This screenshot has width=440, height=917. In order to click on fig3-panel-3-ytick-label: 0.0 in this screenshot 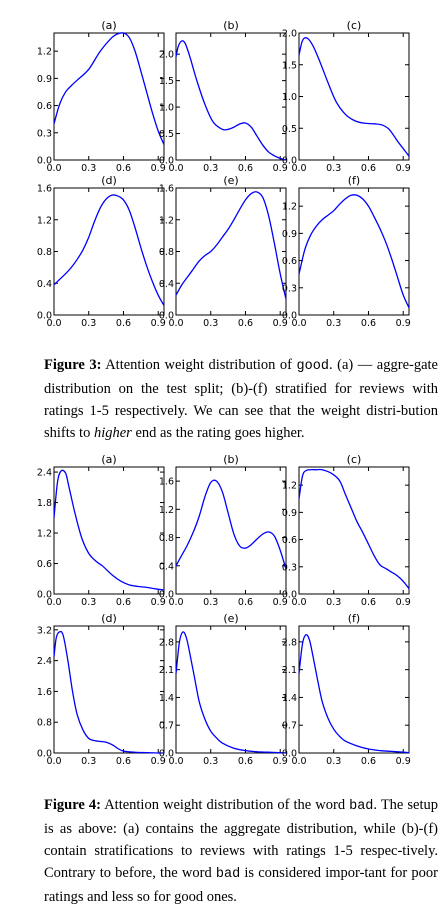, I will do `click(289, 161)`.